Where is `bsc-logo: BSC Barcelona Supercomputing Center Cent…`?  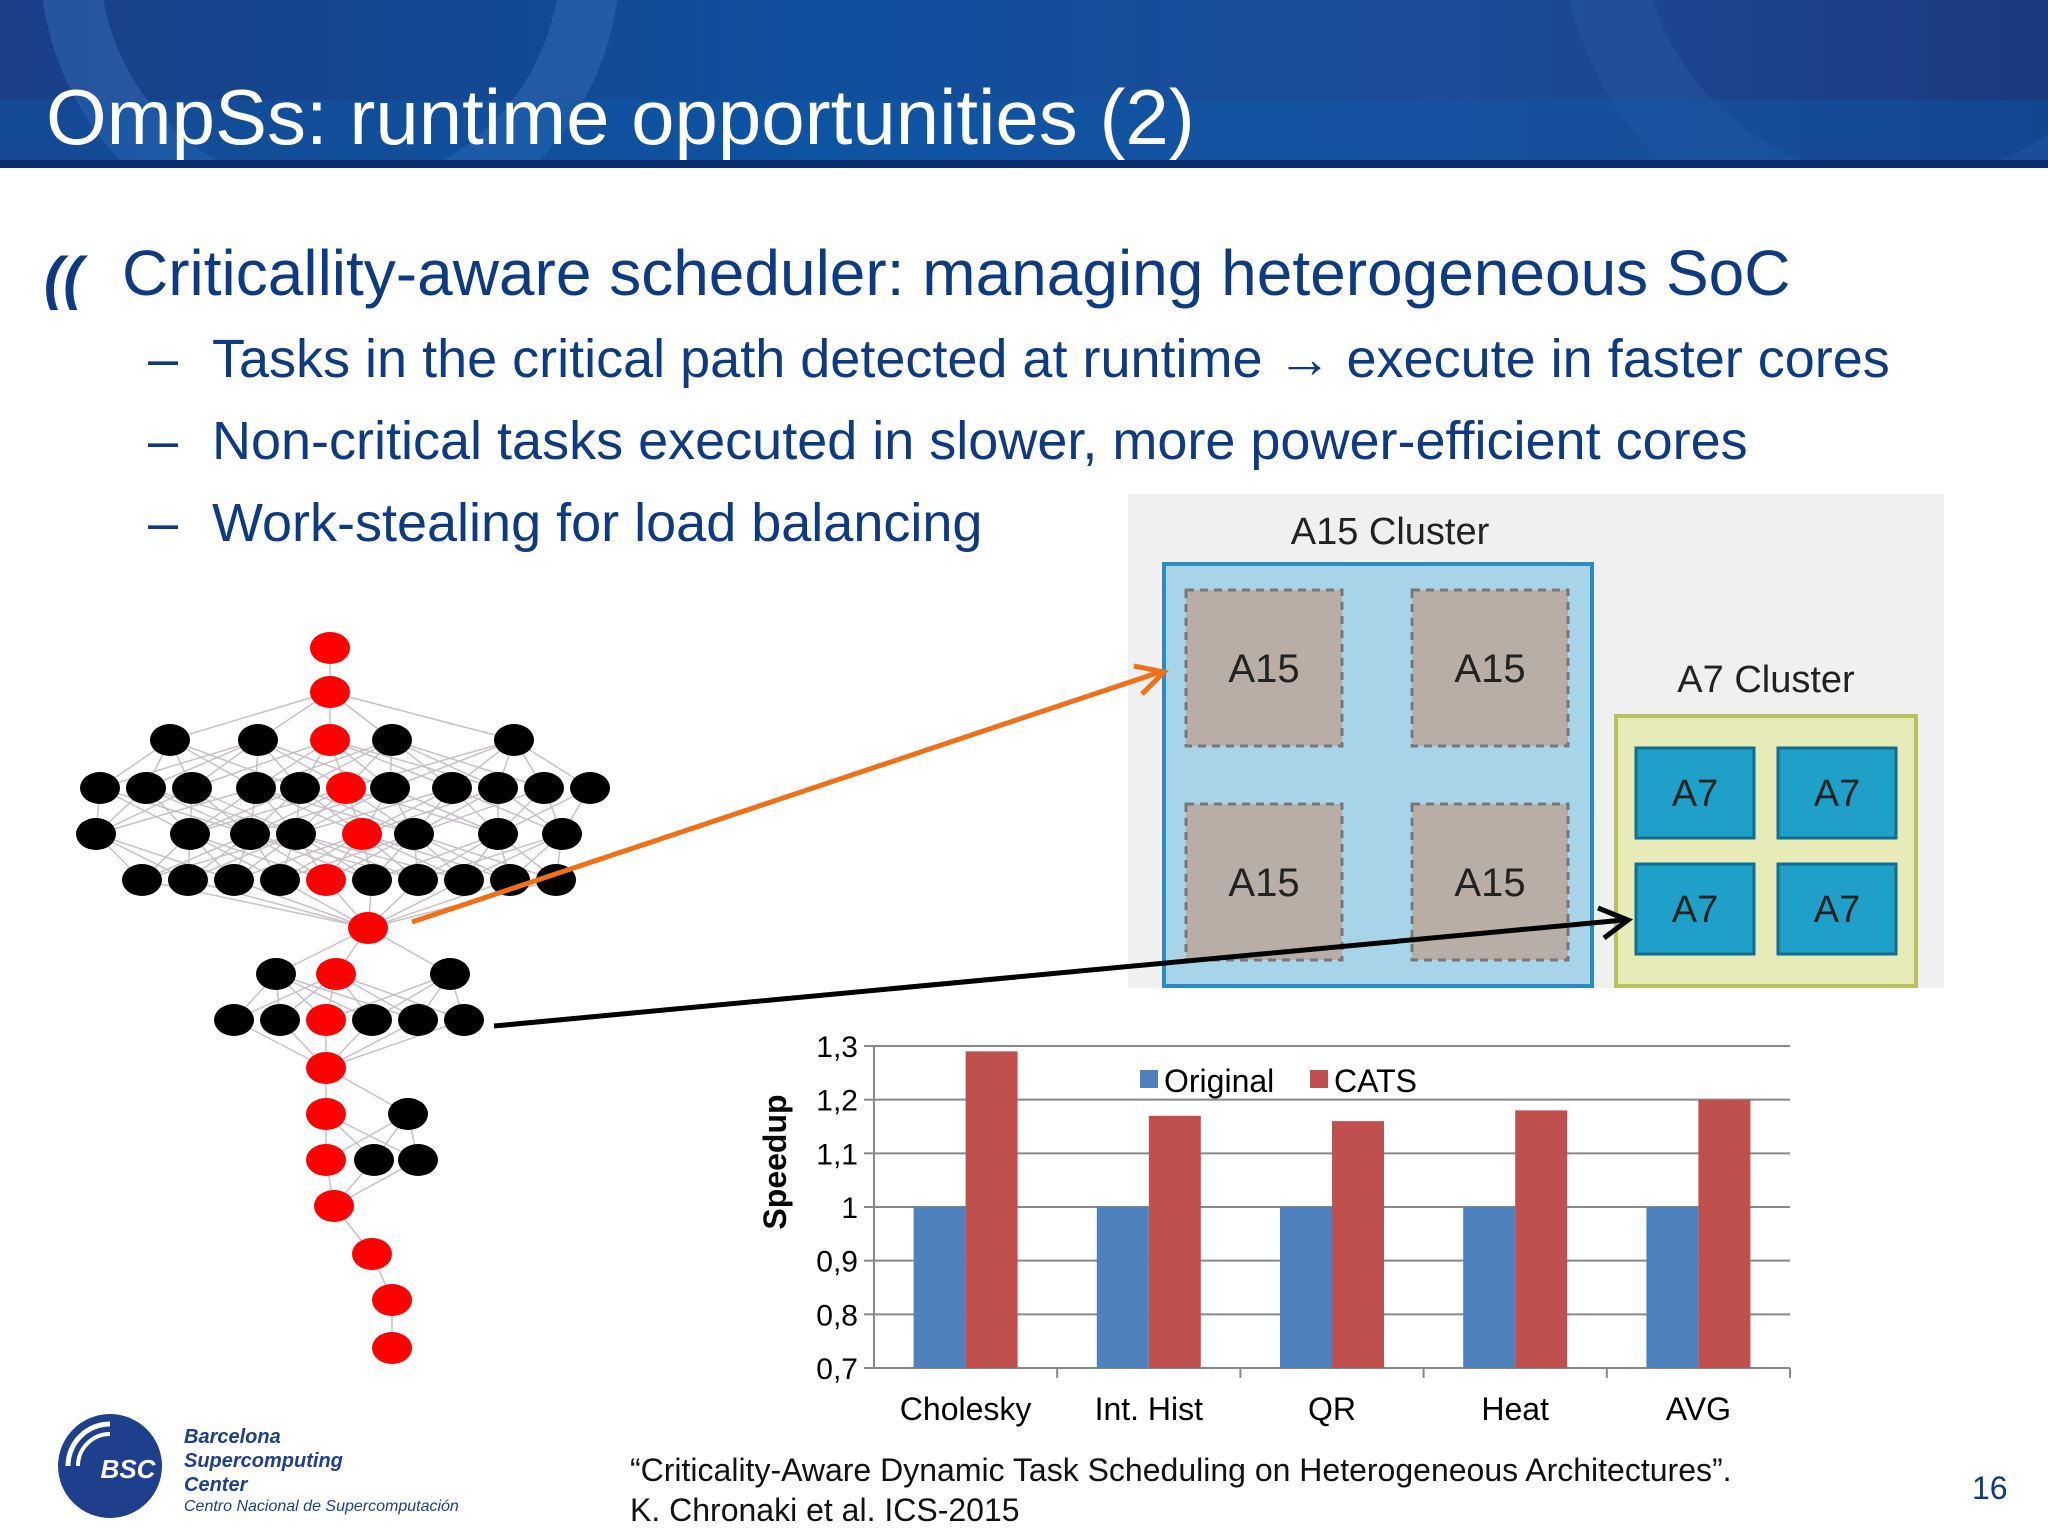 bsc-logo: BSC Barcelona Supercomputing Center Cent… is located at coordinates (268, 1465).